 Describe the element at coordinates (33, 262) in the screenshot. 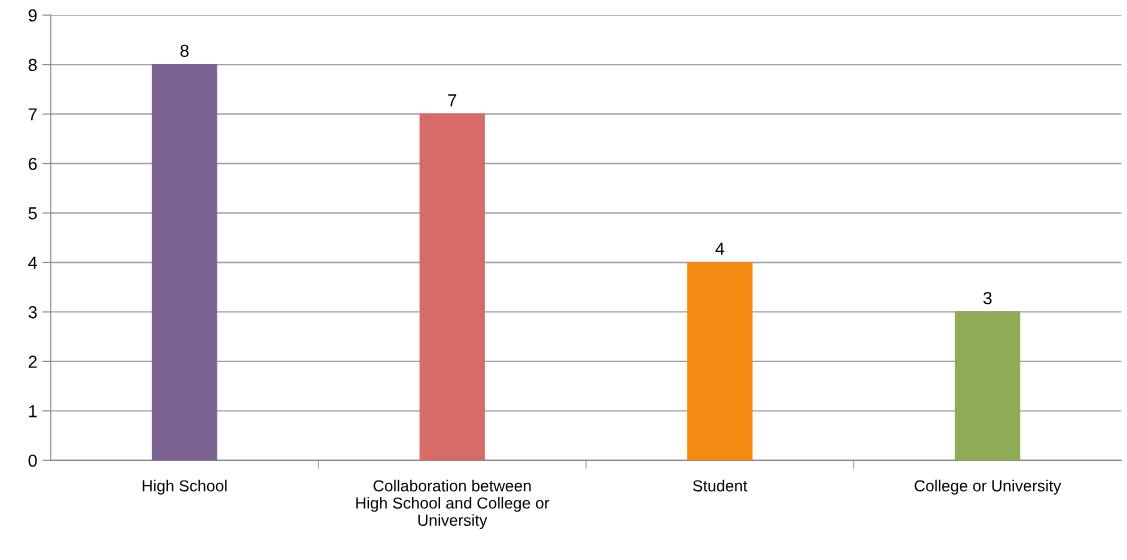

I see `y-tick-label: 4` at that location.